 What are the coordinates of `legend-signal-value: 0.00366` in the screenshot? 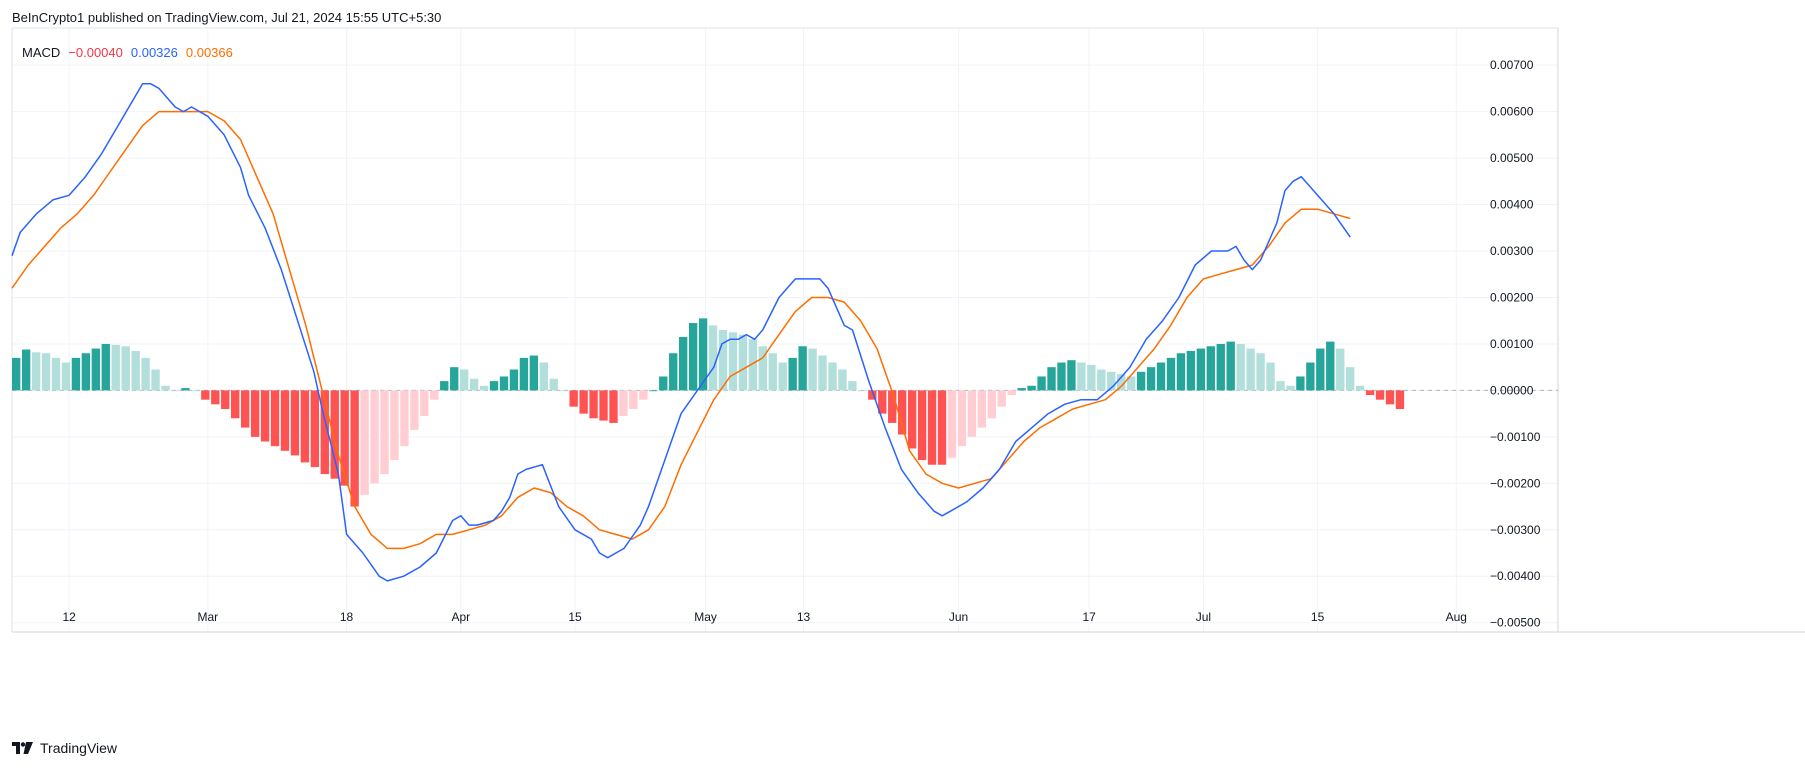 It's located at (209, 52).